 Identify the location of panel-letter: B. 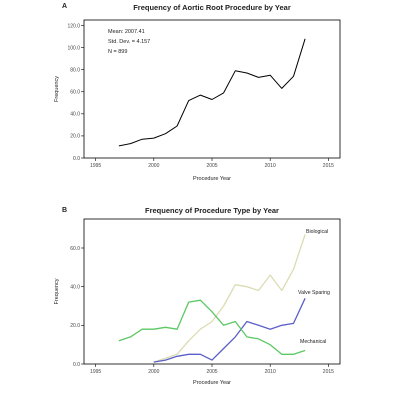
(64, 210).